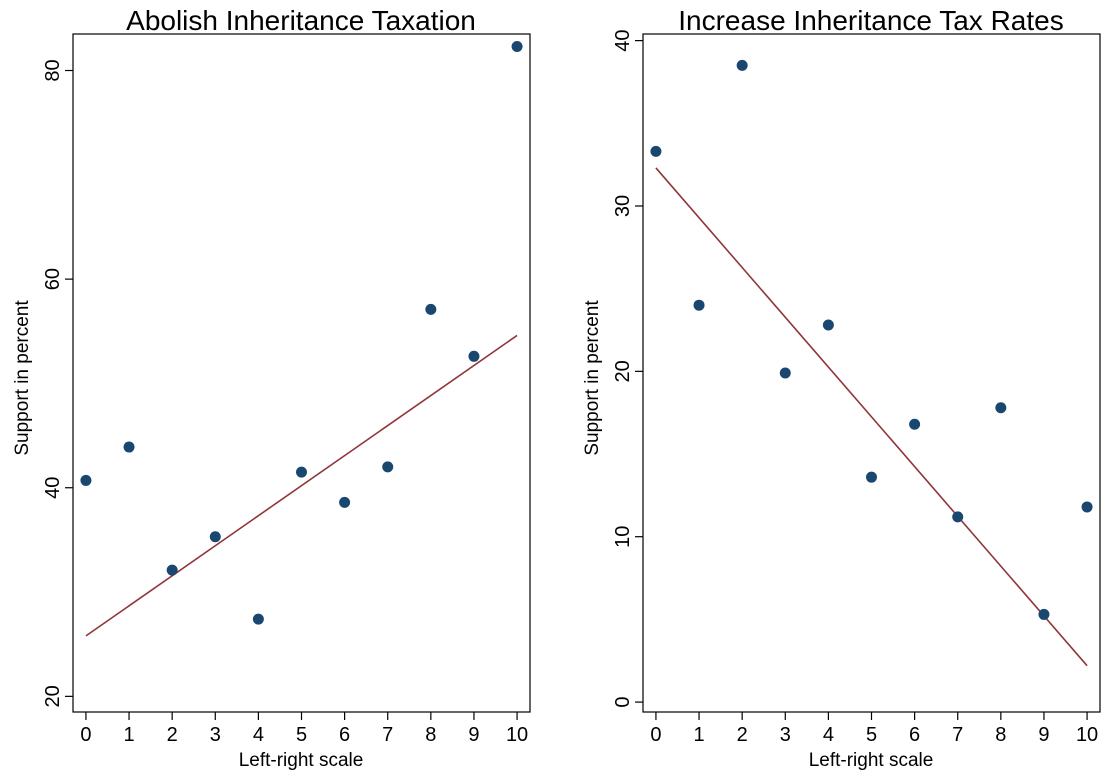  What do you see at coordinates (623, 40) in the screenshot?
I see `right-y-tick-label: 40` at bounding box center [623, 40].